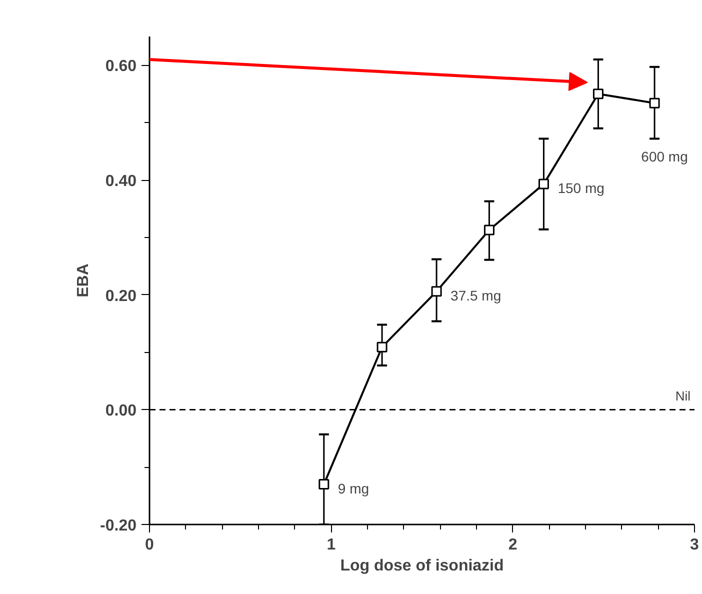  What do you see at coordinates (513, 545) in the screenshot?
I see `x-tick-label: 2` at bounding box center [513, 545].